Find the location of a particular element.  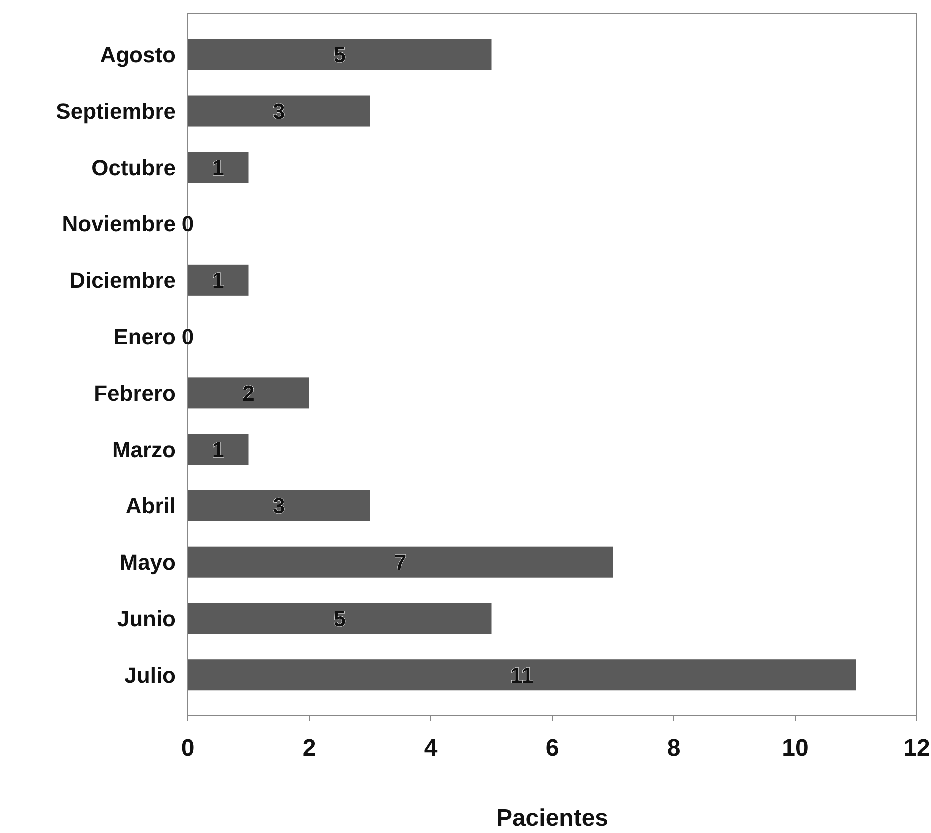

x-tick-label: 2 is located at coordinates (309, 748).